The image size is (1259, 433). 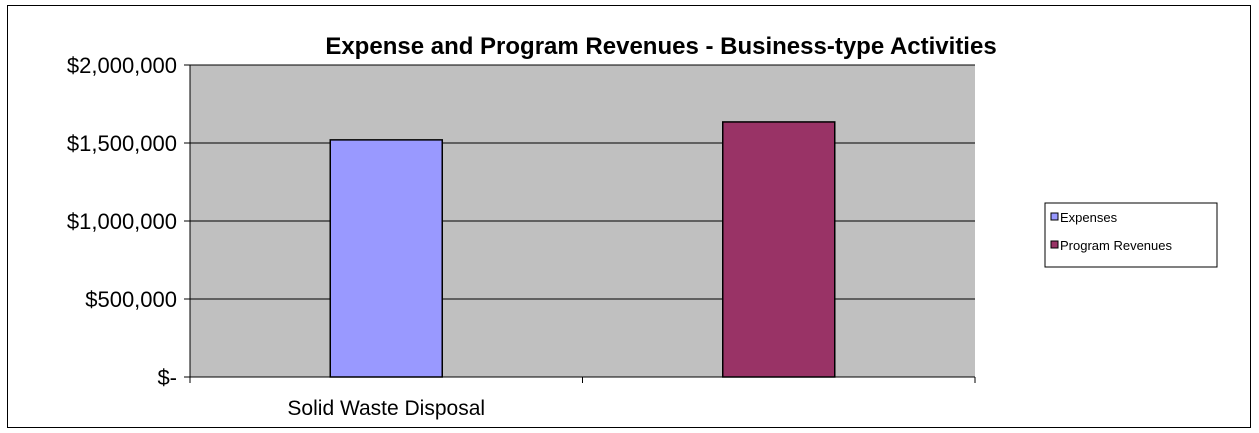 I want to click on legend-label: Expenses, so click(x=1089, y=217).